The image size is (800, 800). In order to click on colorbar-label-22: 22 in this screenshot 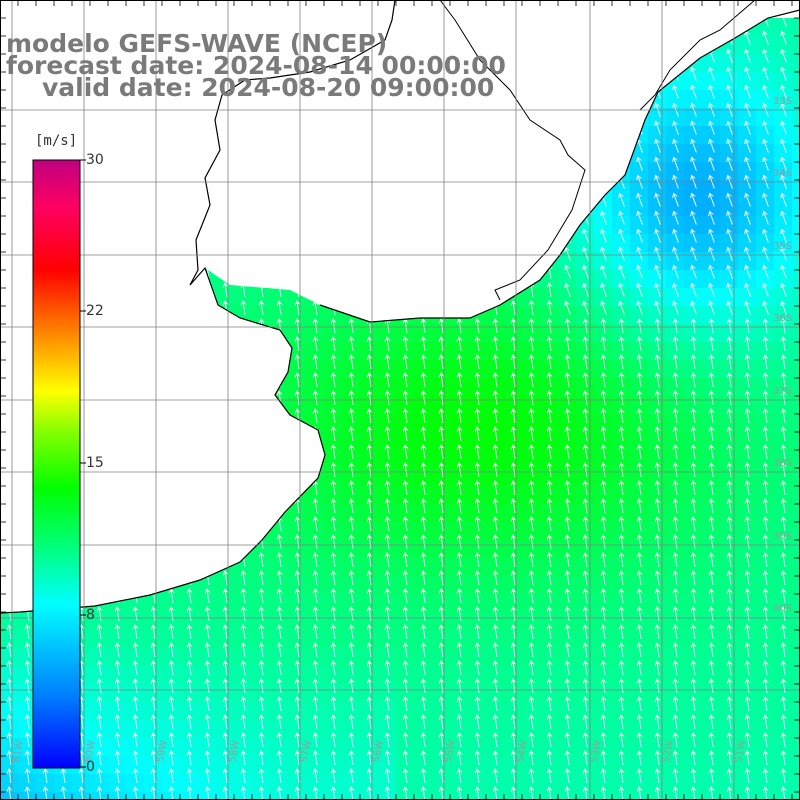, I will do `click(95, 311)`.